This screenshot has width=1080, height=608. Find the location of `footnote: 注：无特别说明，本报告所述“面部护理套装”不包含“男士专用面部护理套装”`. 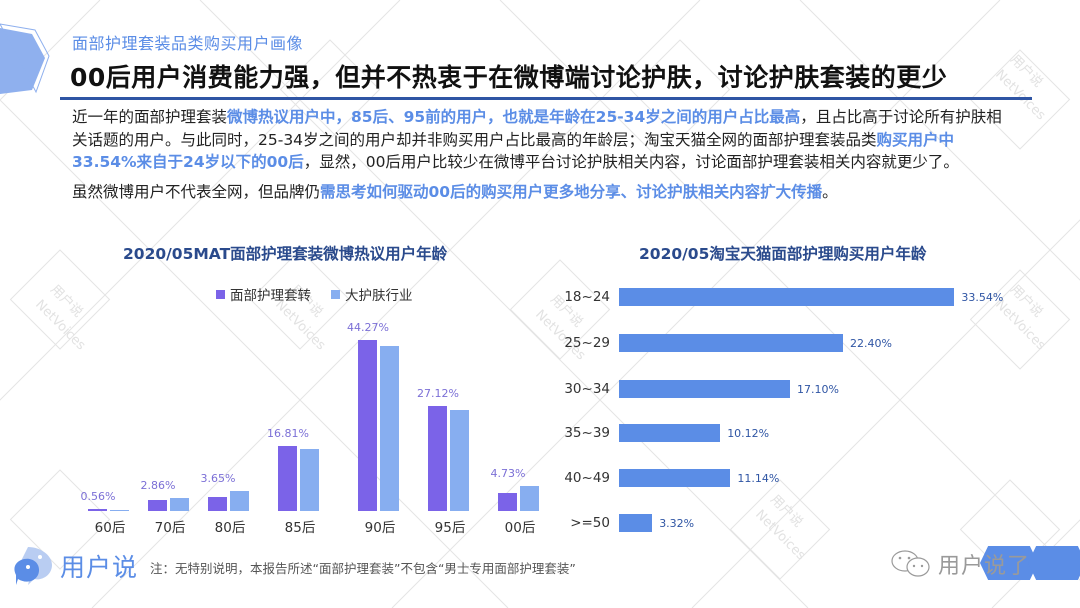

footnote: 注：无特别说明，本报告所述“面部护理套装”不包含“男士专用面部护理套装” is located at coordinates (363, 568).